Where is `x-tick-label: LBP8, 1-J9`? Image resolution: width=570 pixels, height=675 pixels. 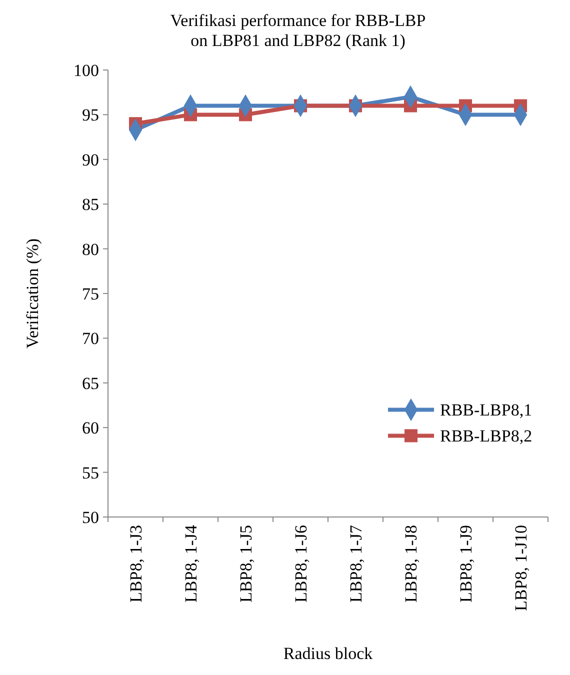
x-tick-label: LBP8, 1-J9 is located at coordinates (466, 563).